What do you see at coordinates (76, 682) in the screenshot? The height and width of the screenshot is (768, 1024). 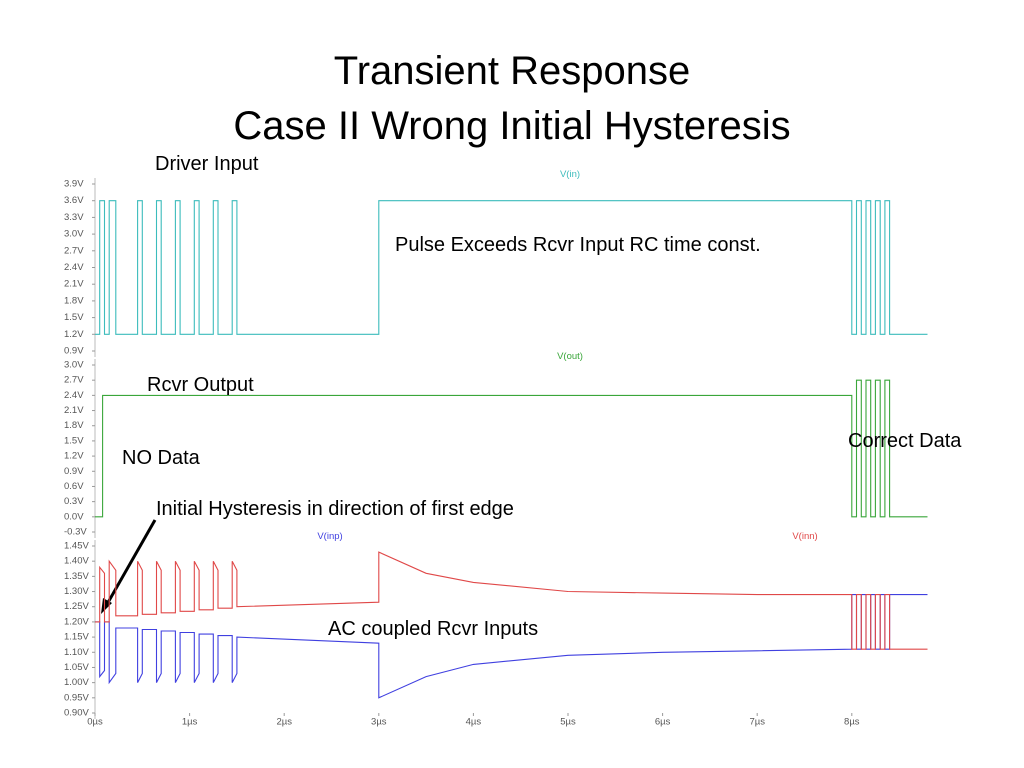 I see `y-tick-label: 1.00V` at bounding box center [76, 682].